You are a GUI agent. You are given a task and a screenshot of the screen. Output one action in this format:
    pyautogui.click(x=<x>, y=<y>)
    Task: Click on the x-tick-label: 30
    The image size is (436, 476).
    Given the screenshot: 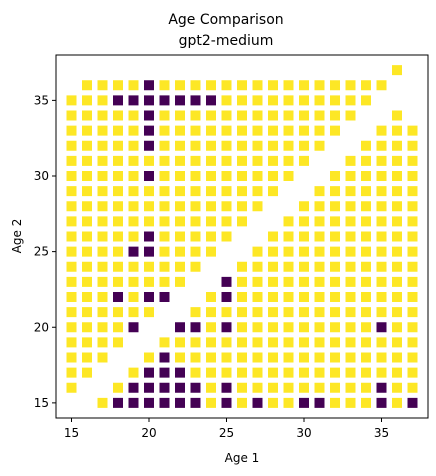 What is the action you would take?
    pyautogui.click(x=303, y=433)
    